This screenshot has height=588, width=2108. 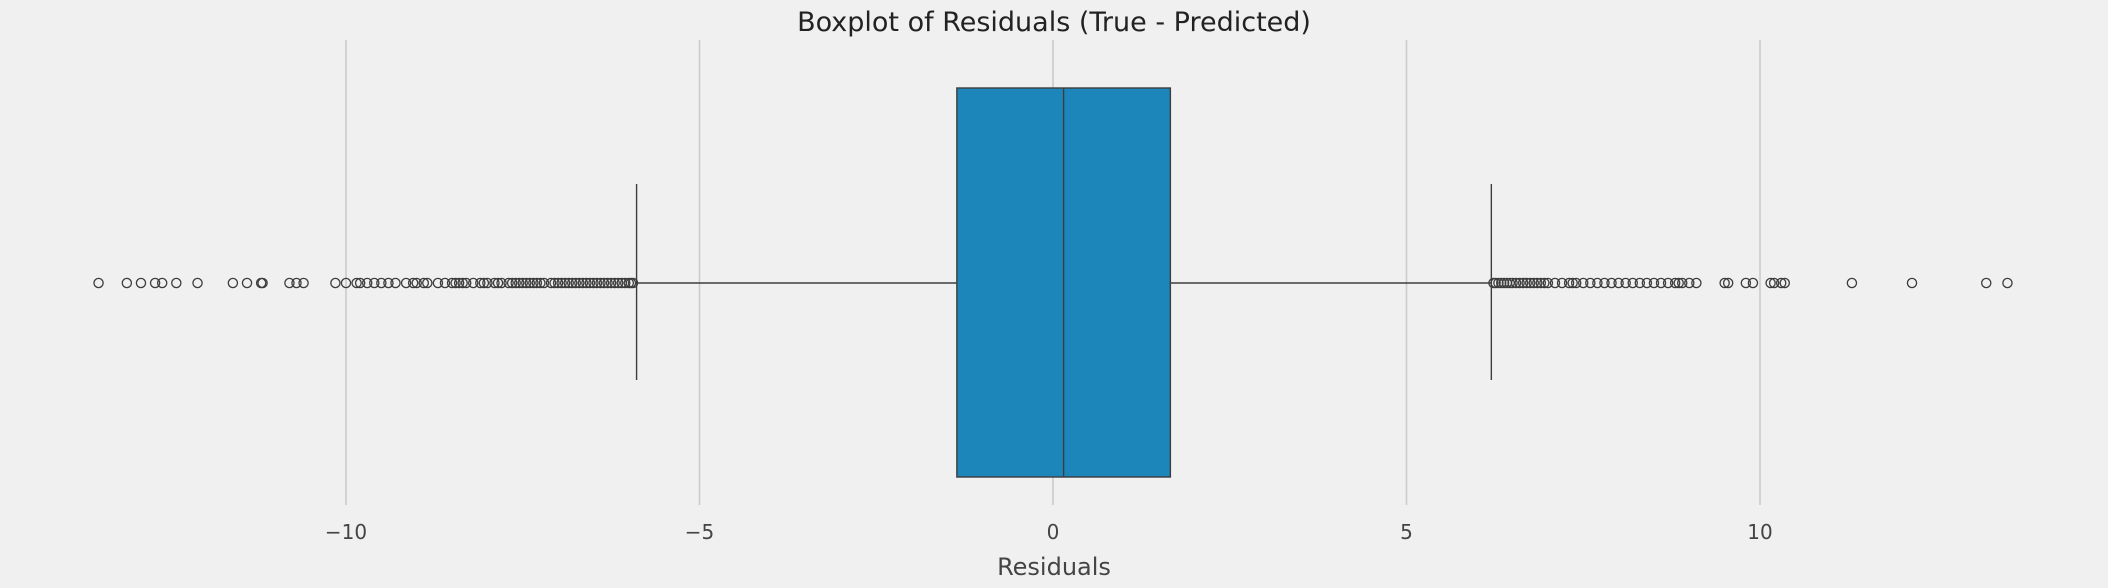 I want to click on x-tick-label: −10, so click(x=346, y=532).